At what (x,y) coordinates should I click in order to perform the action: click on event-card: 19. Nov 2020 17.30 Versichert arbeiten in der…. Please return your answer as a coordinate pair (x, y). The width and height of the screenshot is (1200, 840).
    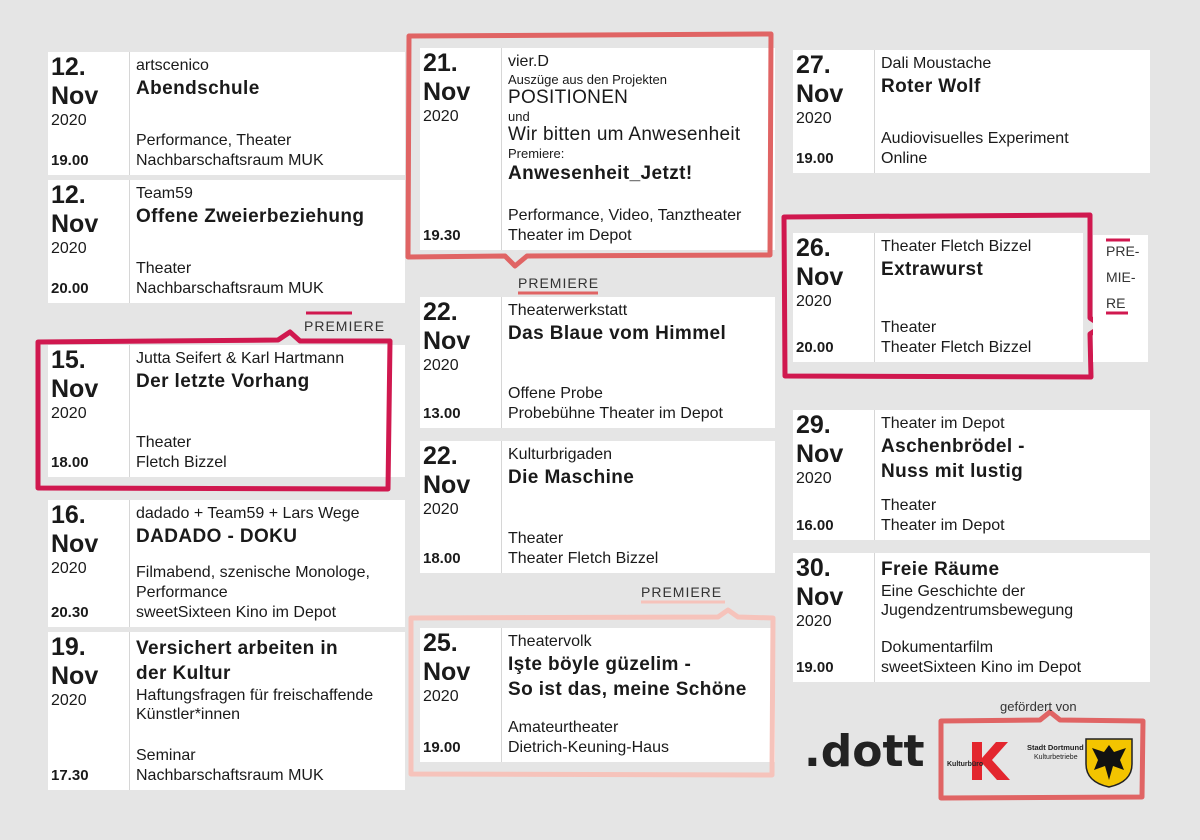
    Looking at the image, I should click on (226, 711).